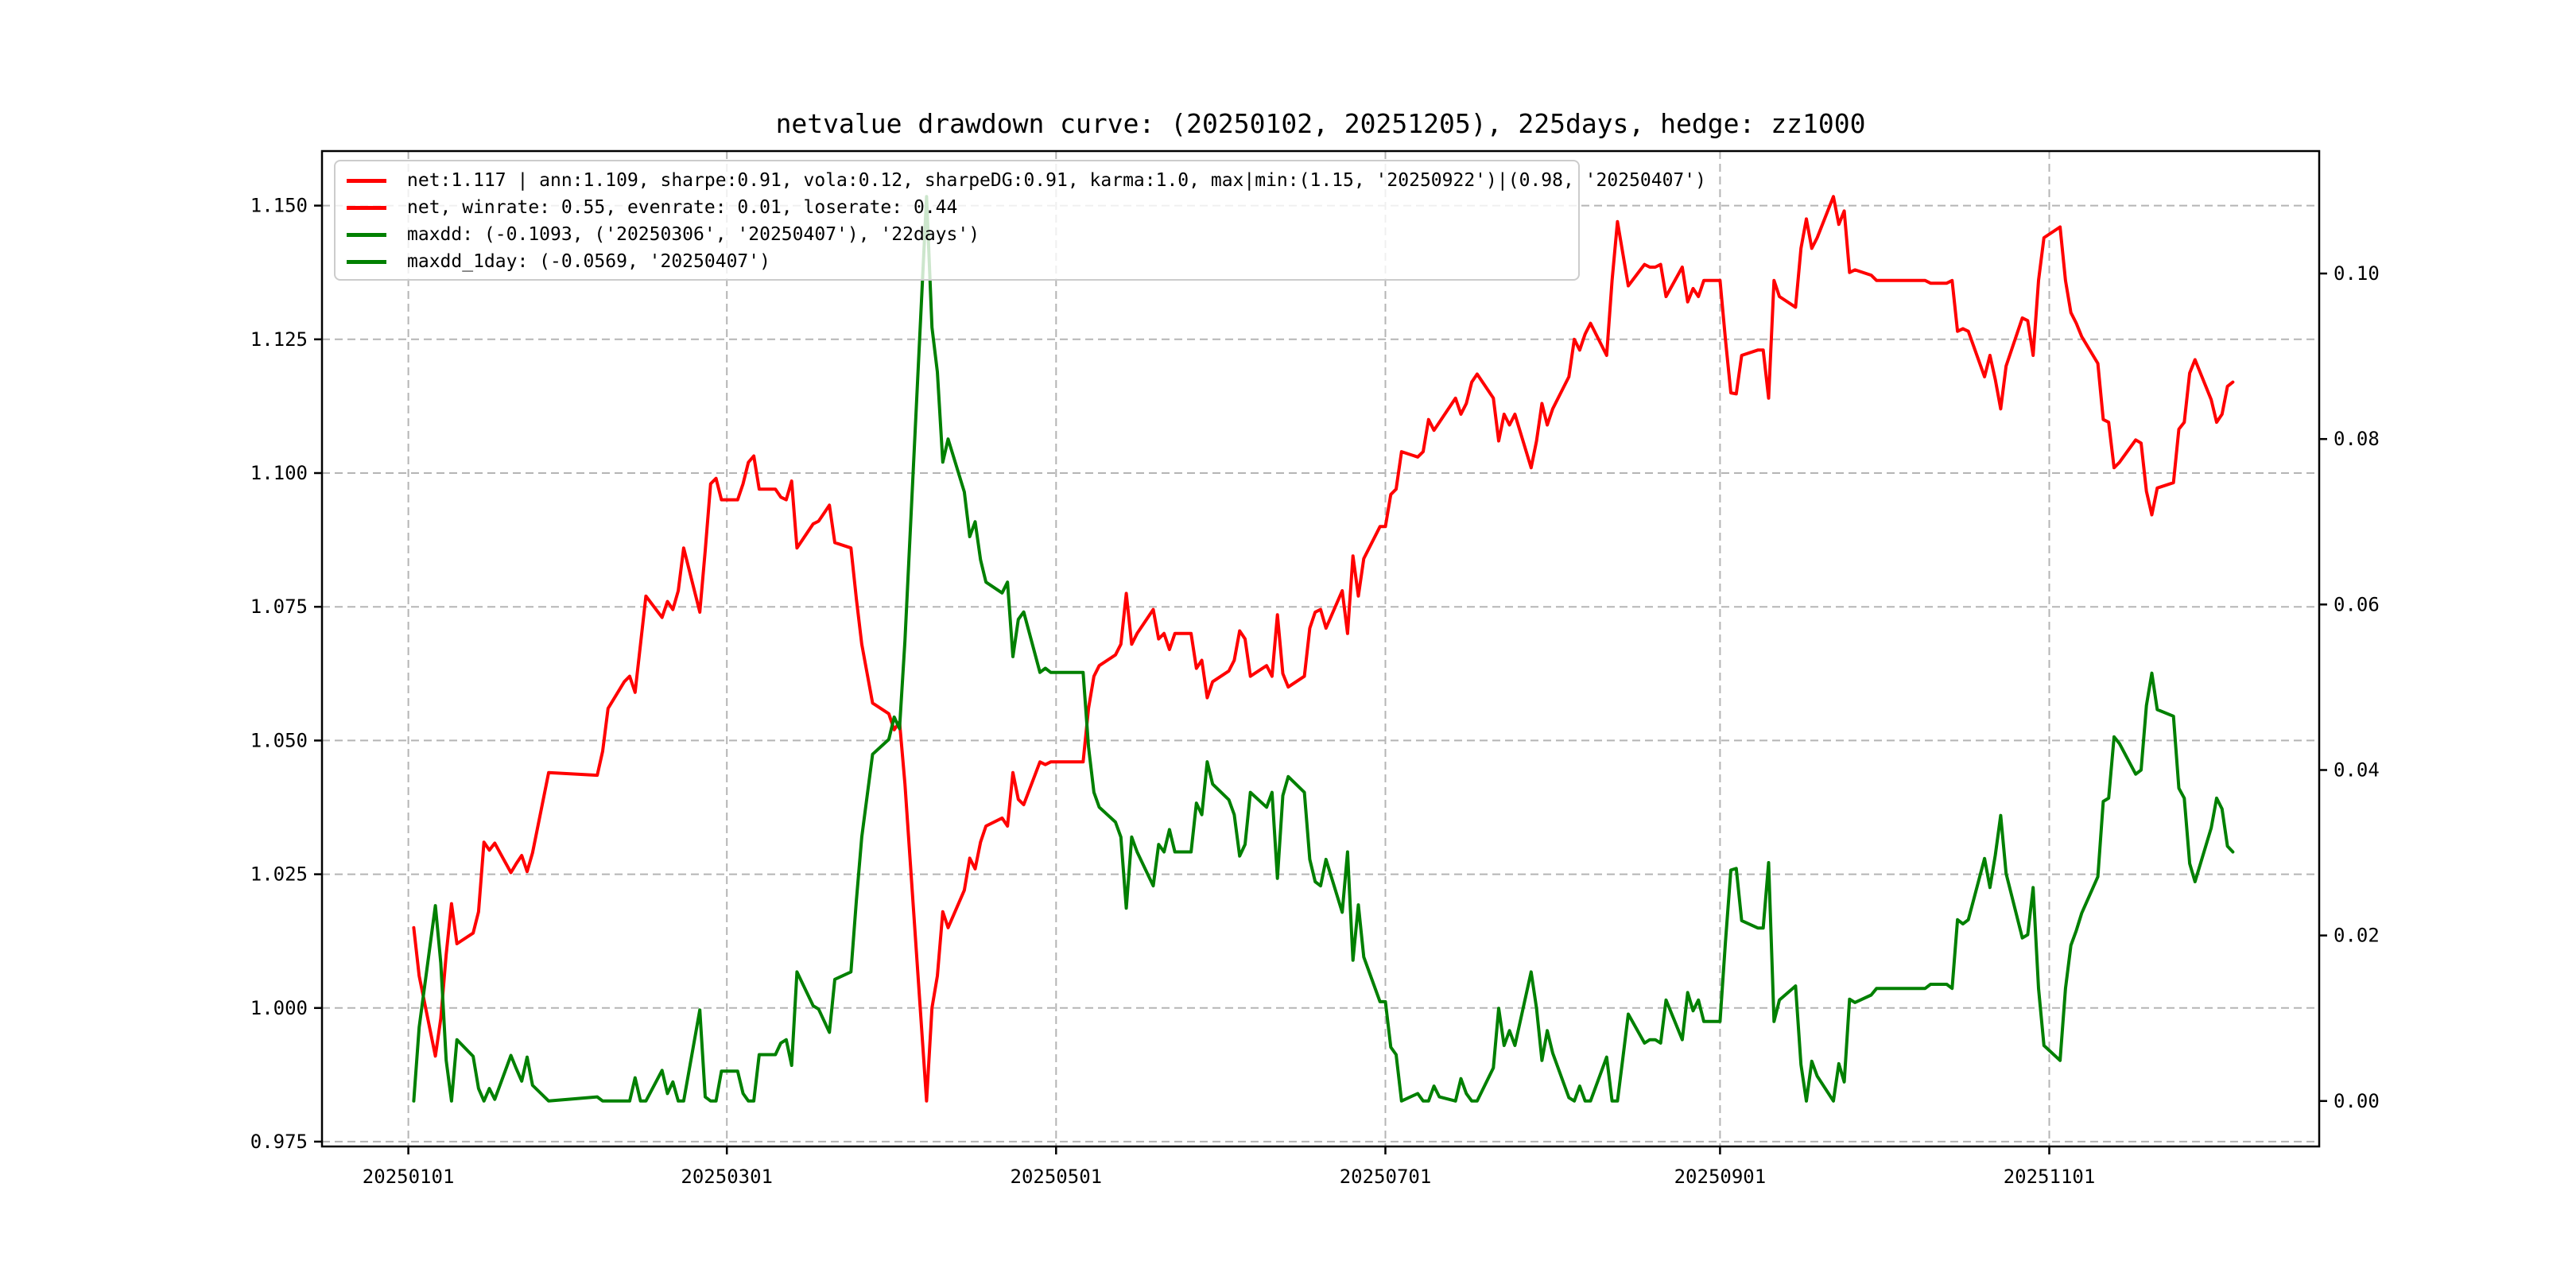 This screenshot has height=1288, width=2576. What do you see at coordinates (1386, 1177) in the screenshot?
I see `svg-text: 20250701` at bounding box center [1386, 1177].